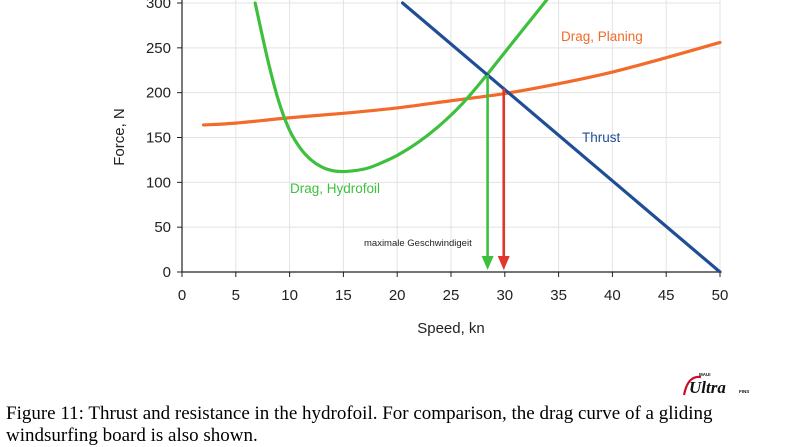 Image resolution: width=805 pixels, height=447 pixels. What do you see at coordinates (487, 263) in the screenshot?
I see `arrow-hydrofoil-max-speed-head` at bounding box center [487, 263].